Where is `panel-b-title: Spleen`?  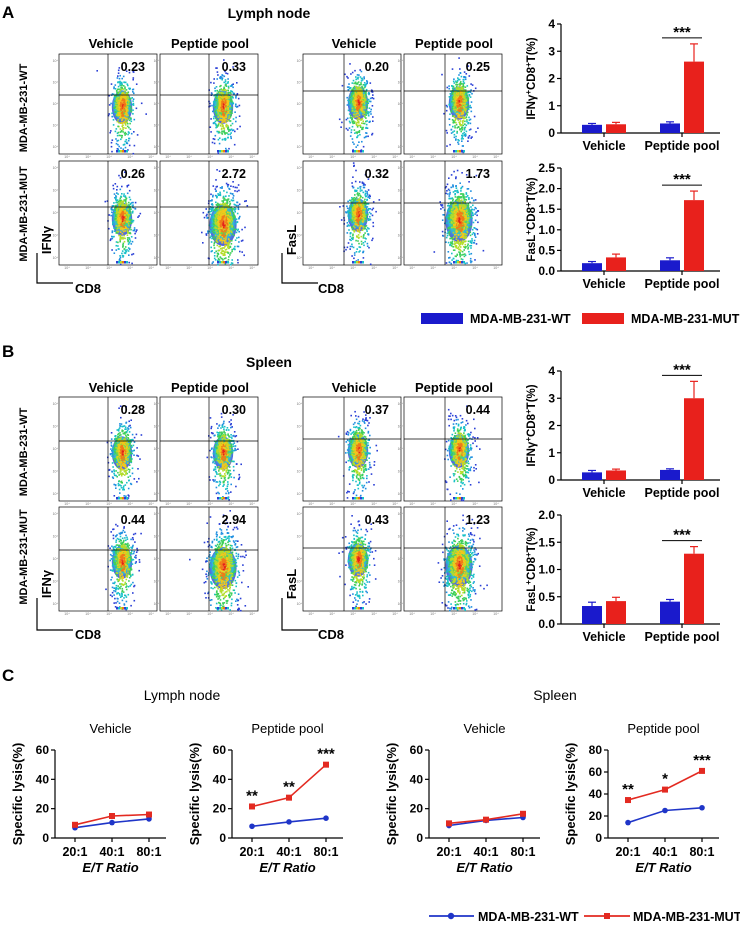 panel-b-title: Spleen is located at coordinates (269, 362).